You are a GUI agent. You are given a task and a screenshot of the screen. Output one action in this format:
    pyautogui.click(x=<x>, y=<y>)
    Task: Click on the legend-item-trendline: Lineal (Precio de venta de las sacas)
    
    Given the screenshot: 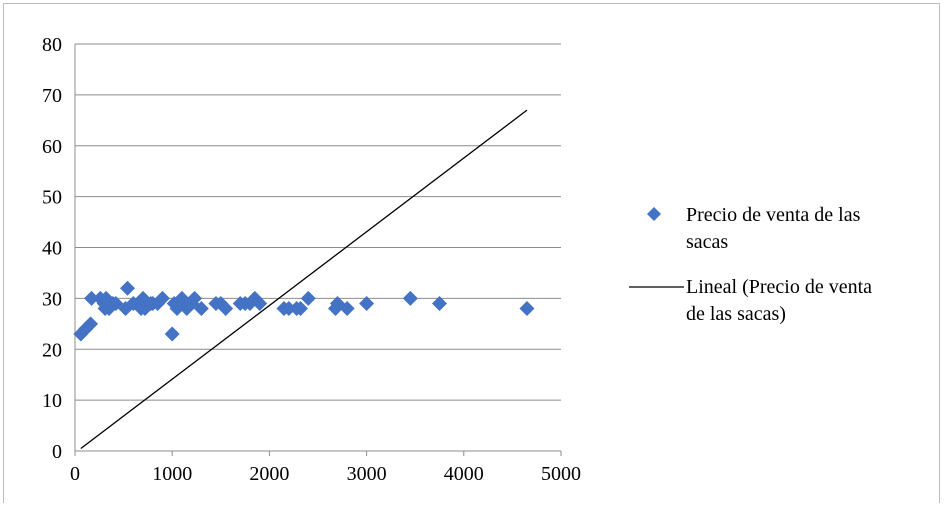 What is the action you would take?
    pyautogui.click(x=753, y=300)
    